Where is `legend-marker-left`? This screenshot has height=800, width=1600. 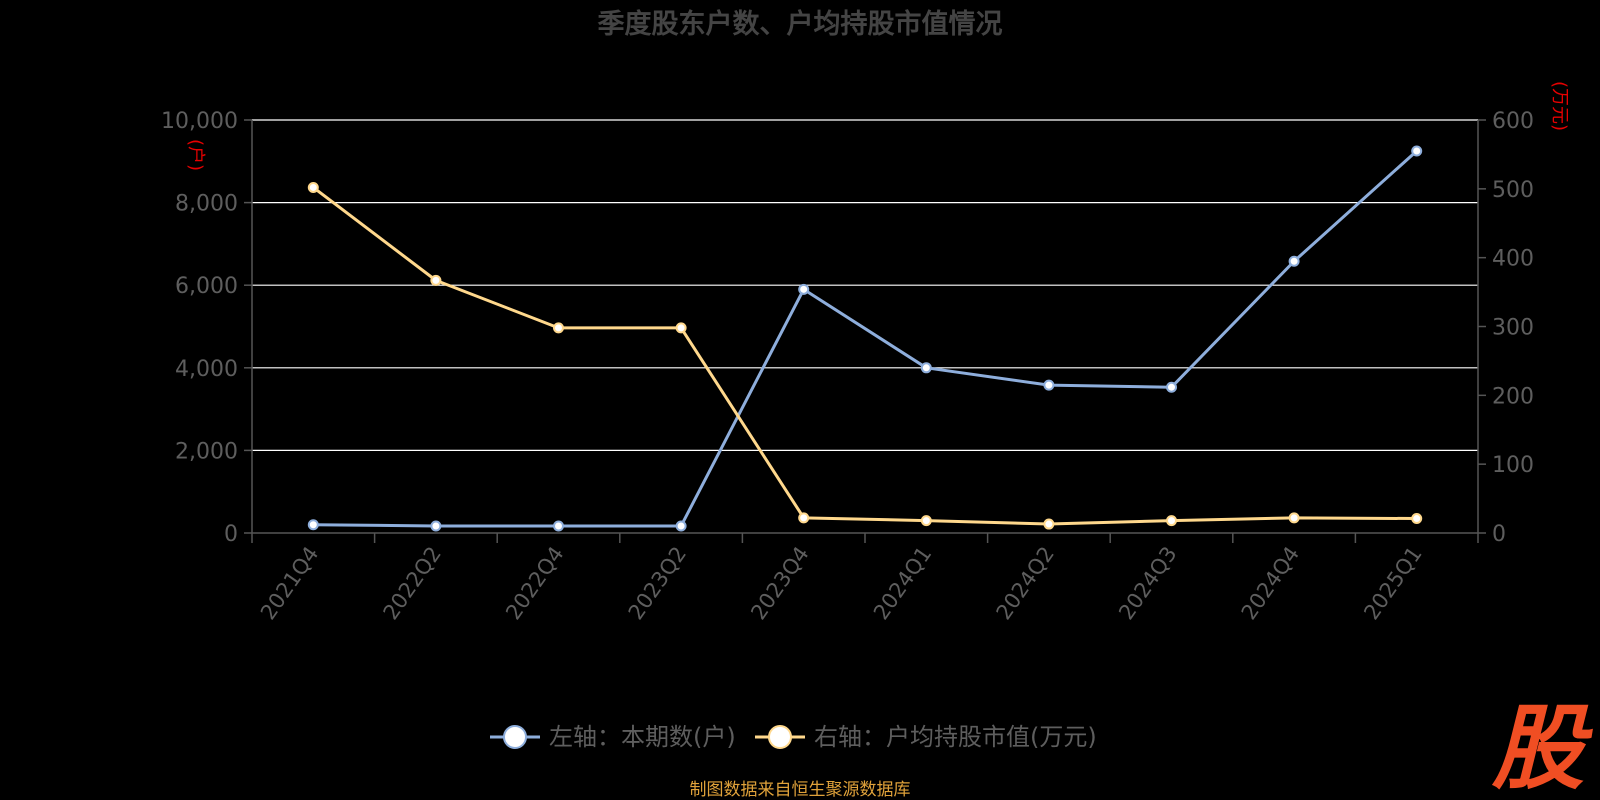 legend-marker-left is located at coordinates (515, 737).